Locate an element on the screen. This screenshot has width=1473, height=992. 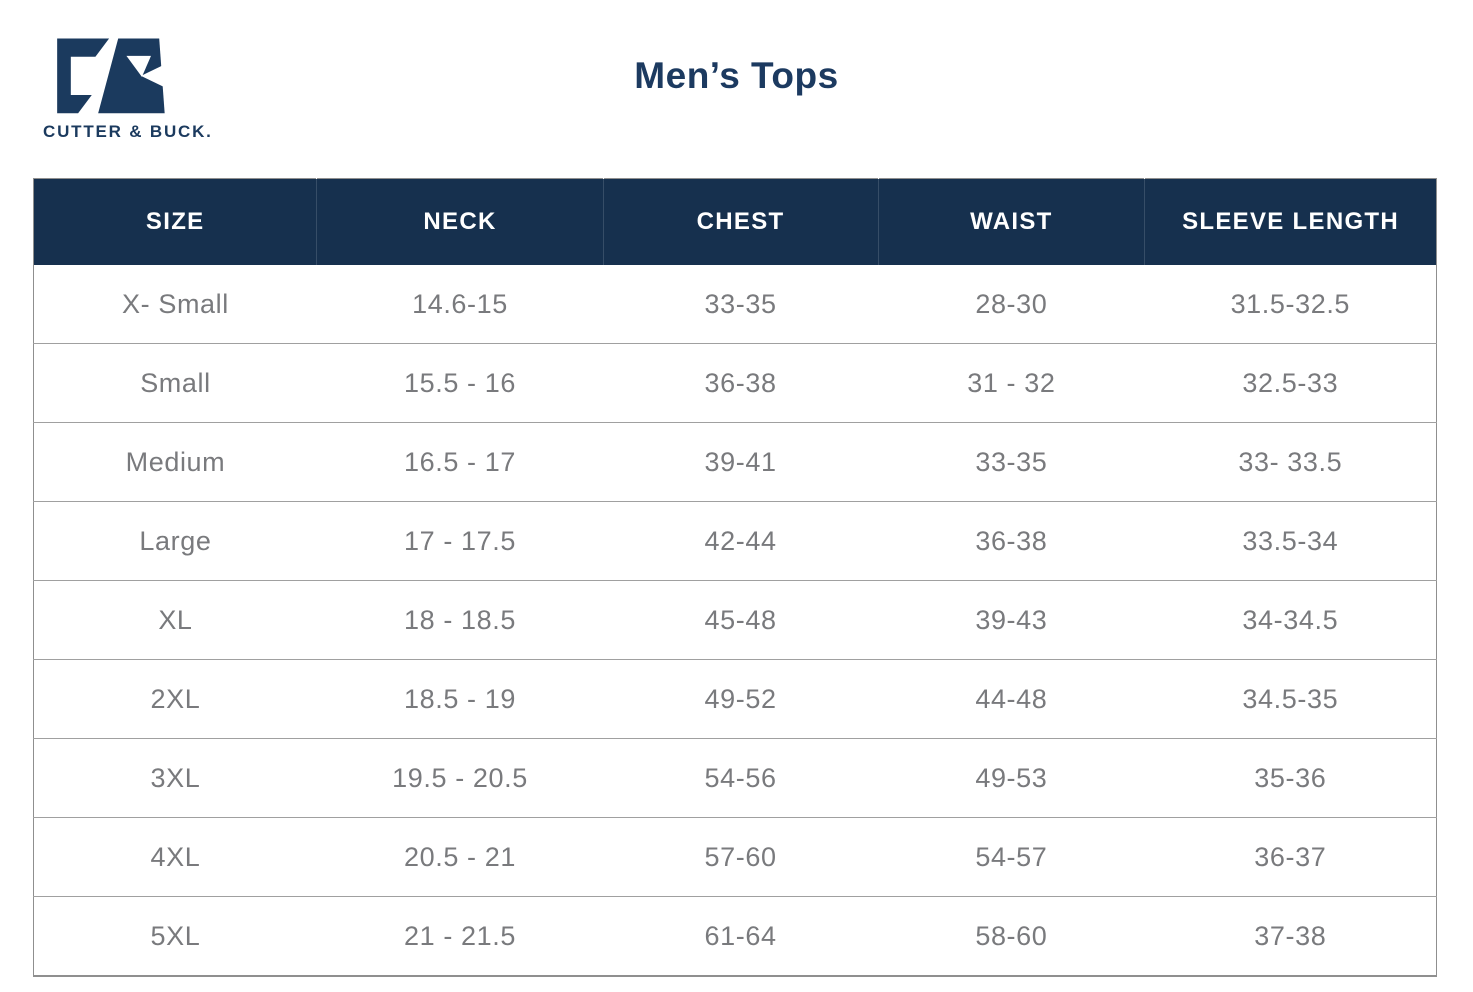
table-row: 5XL 21 - 21.5 61-64 58-60 37-38 is located at coordinates (735, 937).